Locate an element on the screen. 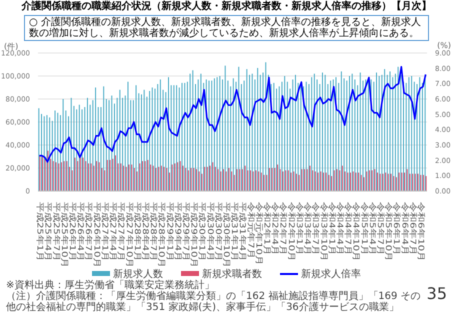 The height and width of the screenshot is (320, 453). text: （注）介護関係職種：「厚生労働省編職業分類」の「162 福祉施設指導専門員」「169 その他の社会福祉の専門的職業」「351 家政婦(夫)、家事手伝」「36介護サービスの職業」 is located at coordinates (214, 302).